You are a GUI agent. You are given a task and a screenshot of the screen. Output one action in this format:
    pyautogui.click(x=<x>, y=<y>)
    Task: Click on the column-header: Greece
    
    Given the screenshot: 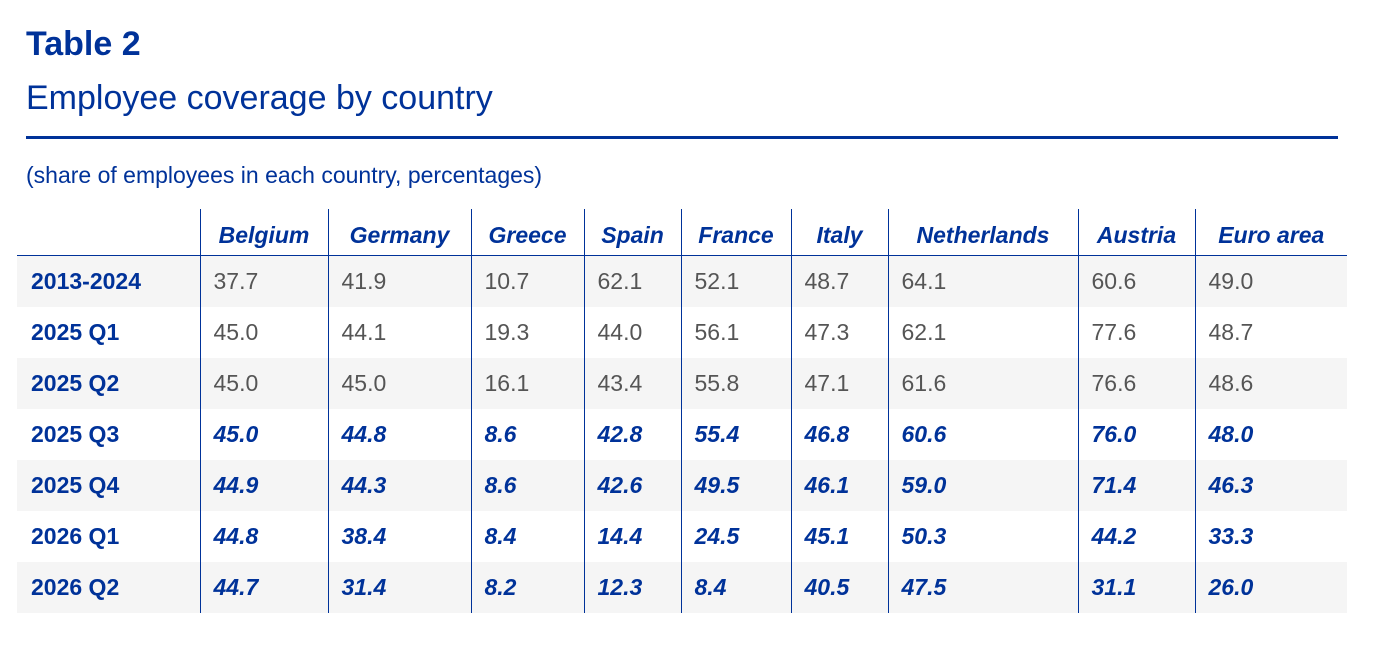 What is the action you would take?
    pyautogui.click(x=527, y=232)
    